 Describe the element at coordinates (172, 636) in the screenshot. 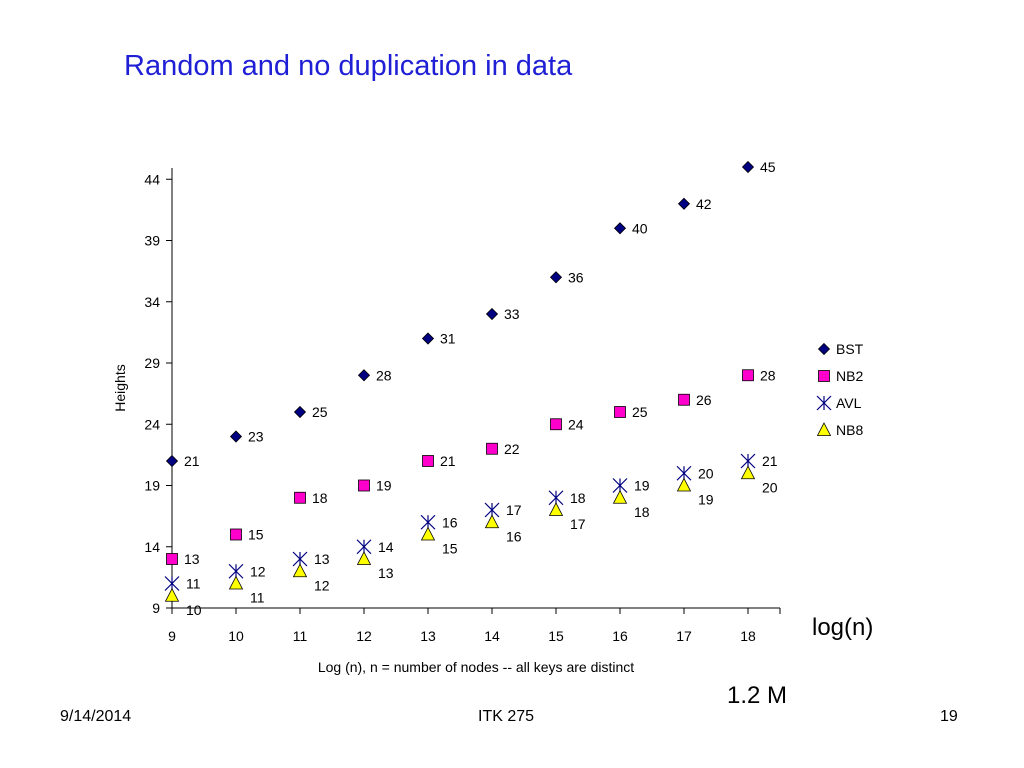

I see `x-tick-label: 9` at that location.